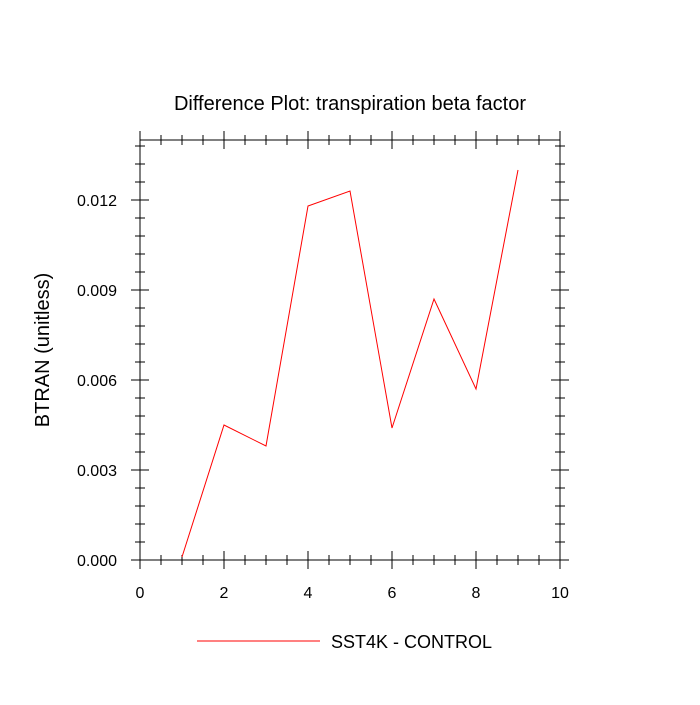  I want to click on x-tick-label-2: 4, so click(308, 593).